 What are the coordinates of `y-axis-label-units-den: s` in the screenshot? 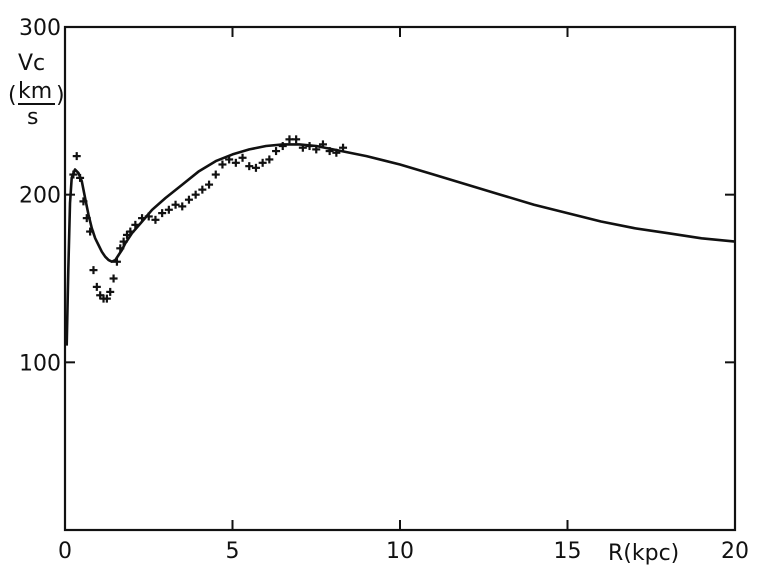 It's located at (32, 117).